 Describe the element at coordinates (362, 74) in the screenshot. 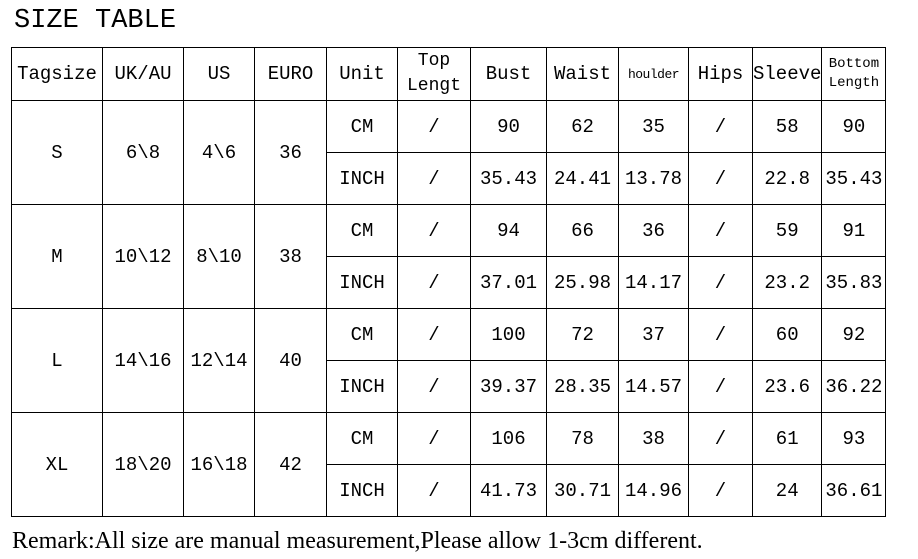

I see `column-header: Unit` at that location.